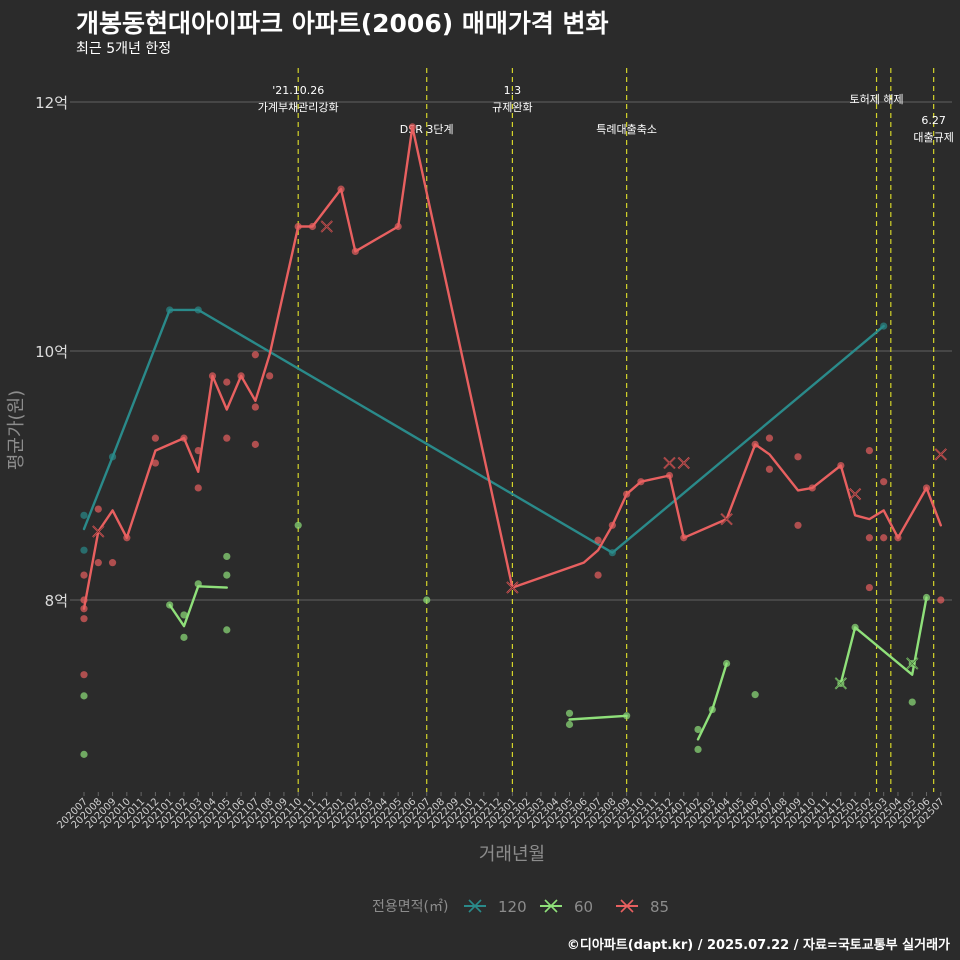 The height and width of the screenshot is (960, 960). What do you see at coordinates (659, 907) in the screenshot?
I see `legend-label-85: 85` at bounding box center [659, 907].